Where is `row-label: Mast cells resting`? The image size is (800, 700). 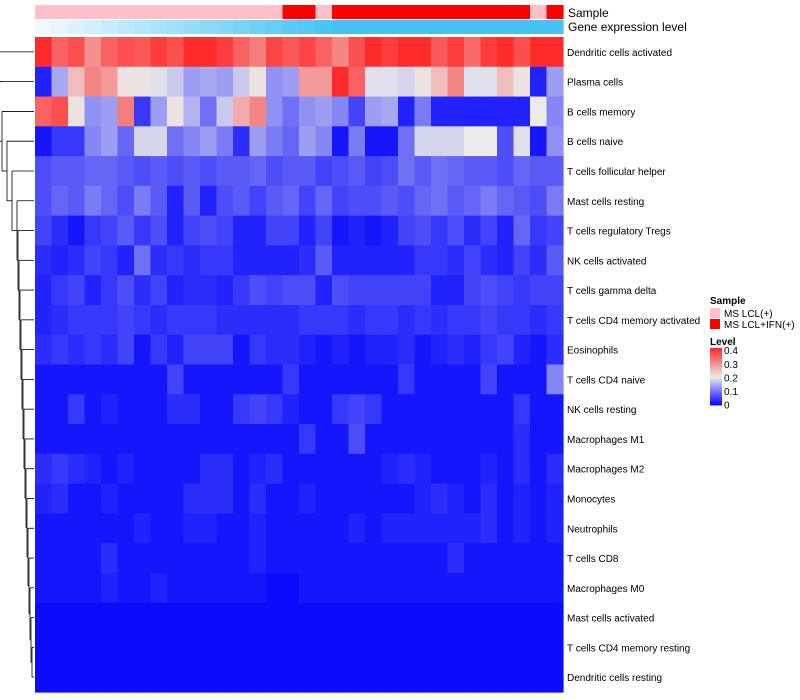 row-label: Mast cells resting is located at coordinates (605, 202).